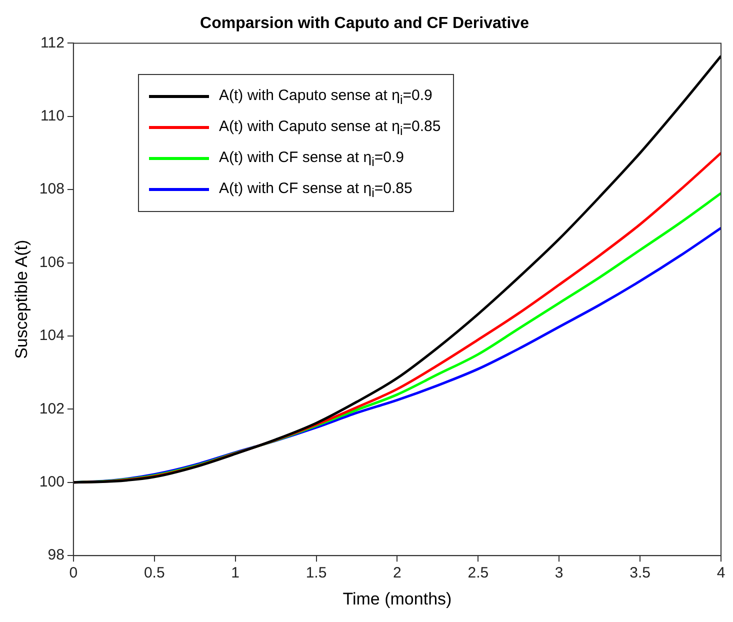 Image resolution: width=733 pixels, height=622 pixels. What do you see at coordinates (397, 598) in the screenshot?
I see `x-axis-title: Time (months)` at bounding box center [397, 598].